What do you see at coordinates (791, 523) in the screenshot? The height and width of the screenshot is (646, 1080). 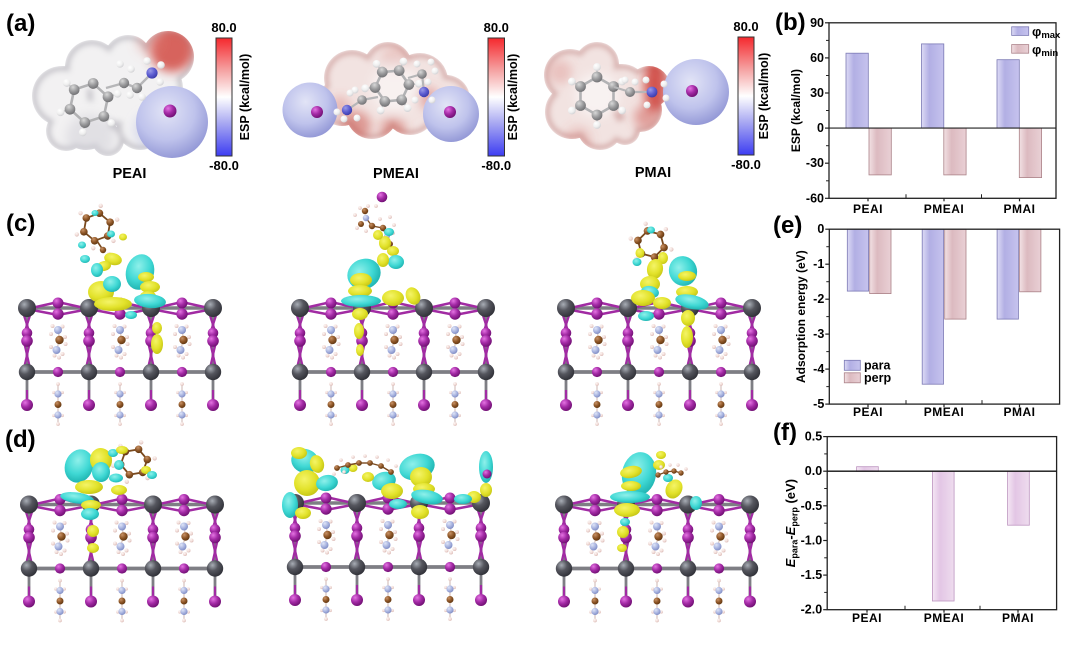 I see `svg-text: Epara-Eperp (eV)` at bounding box center [791, 523].